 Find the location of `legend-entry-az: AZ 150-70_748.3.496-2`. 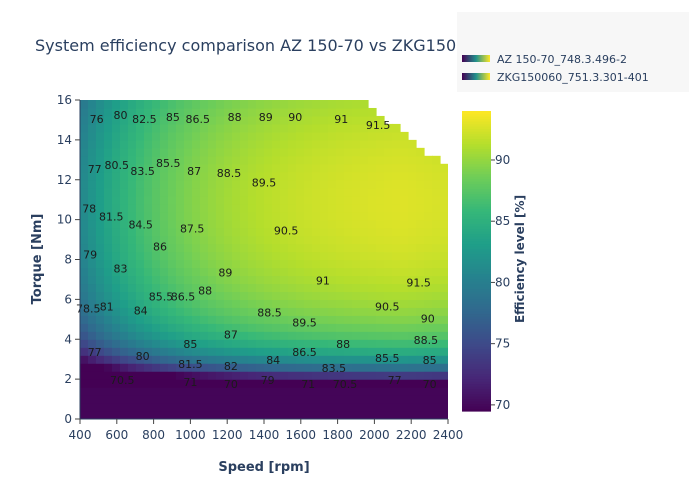

legend-entry-az: AZ 150-70_748.3.496-2 is located at coordinates (562, 59).